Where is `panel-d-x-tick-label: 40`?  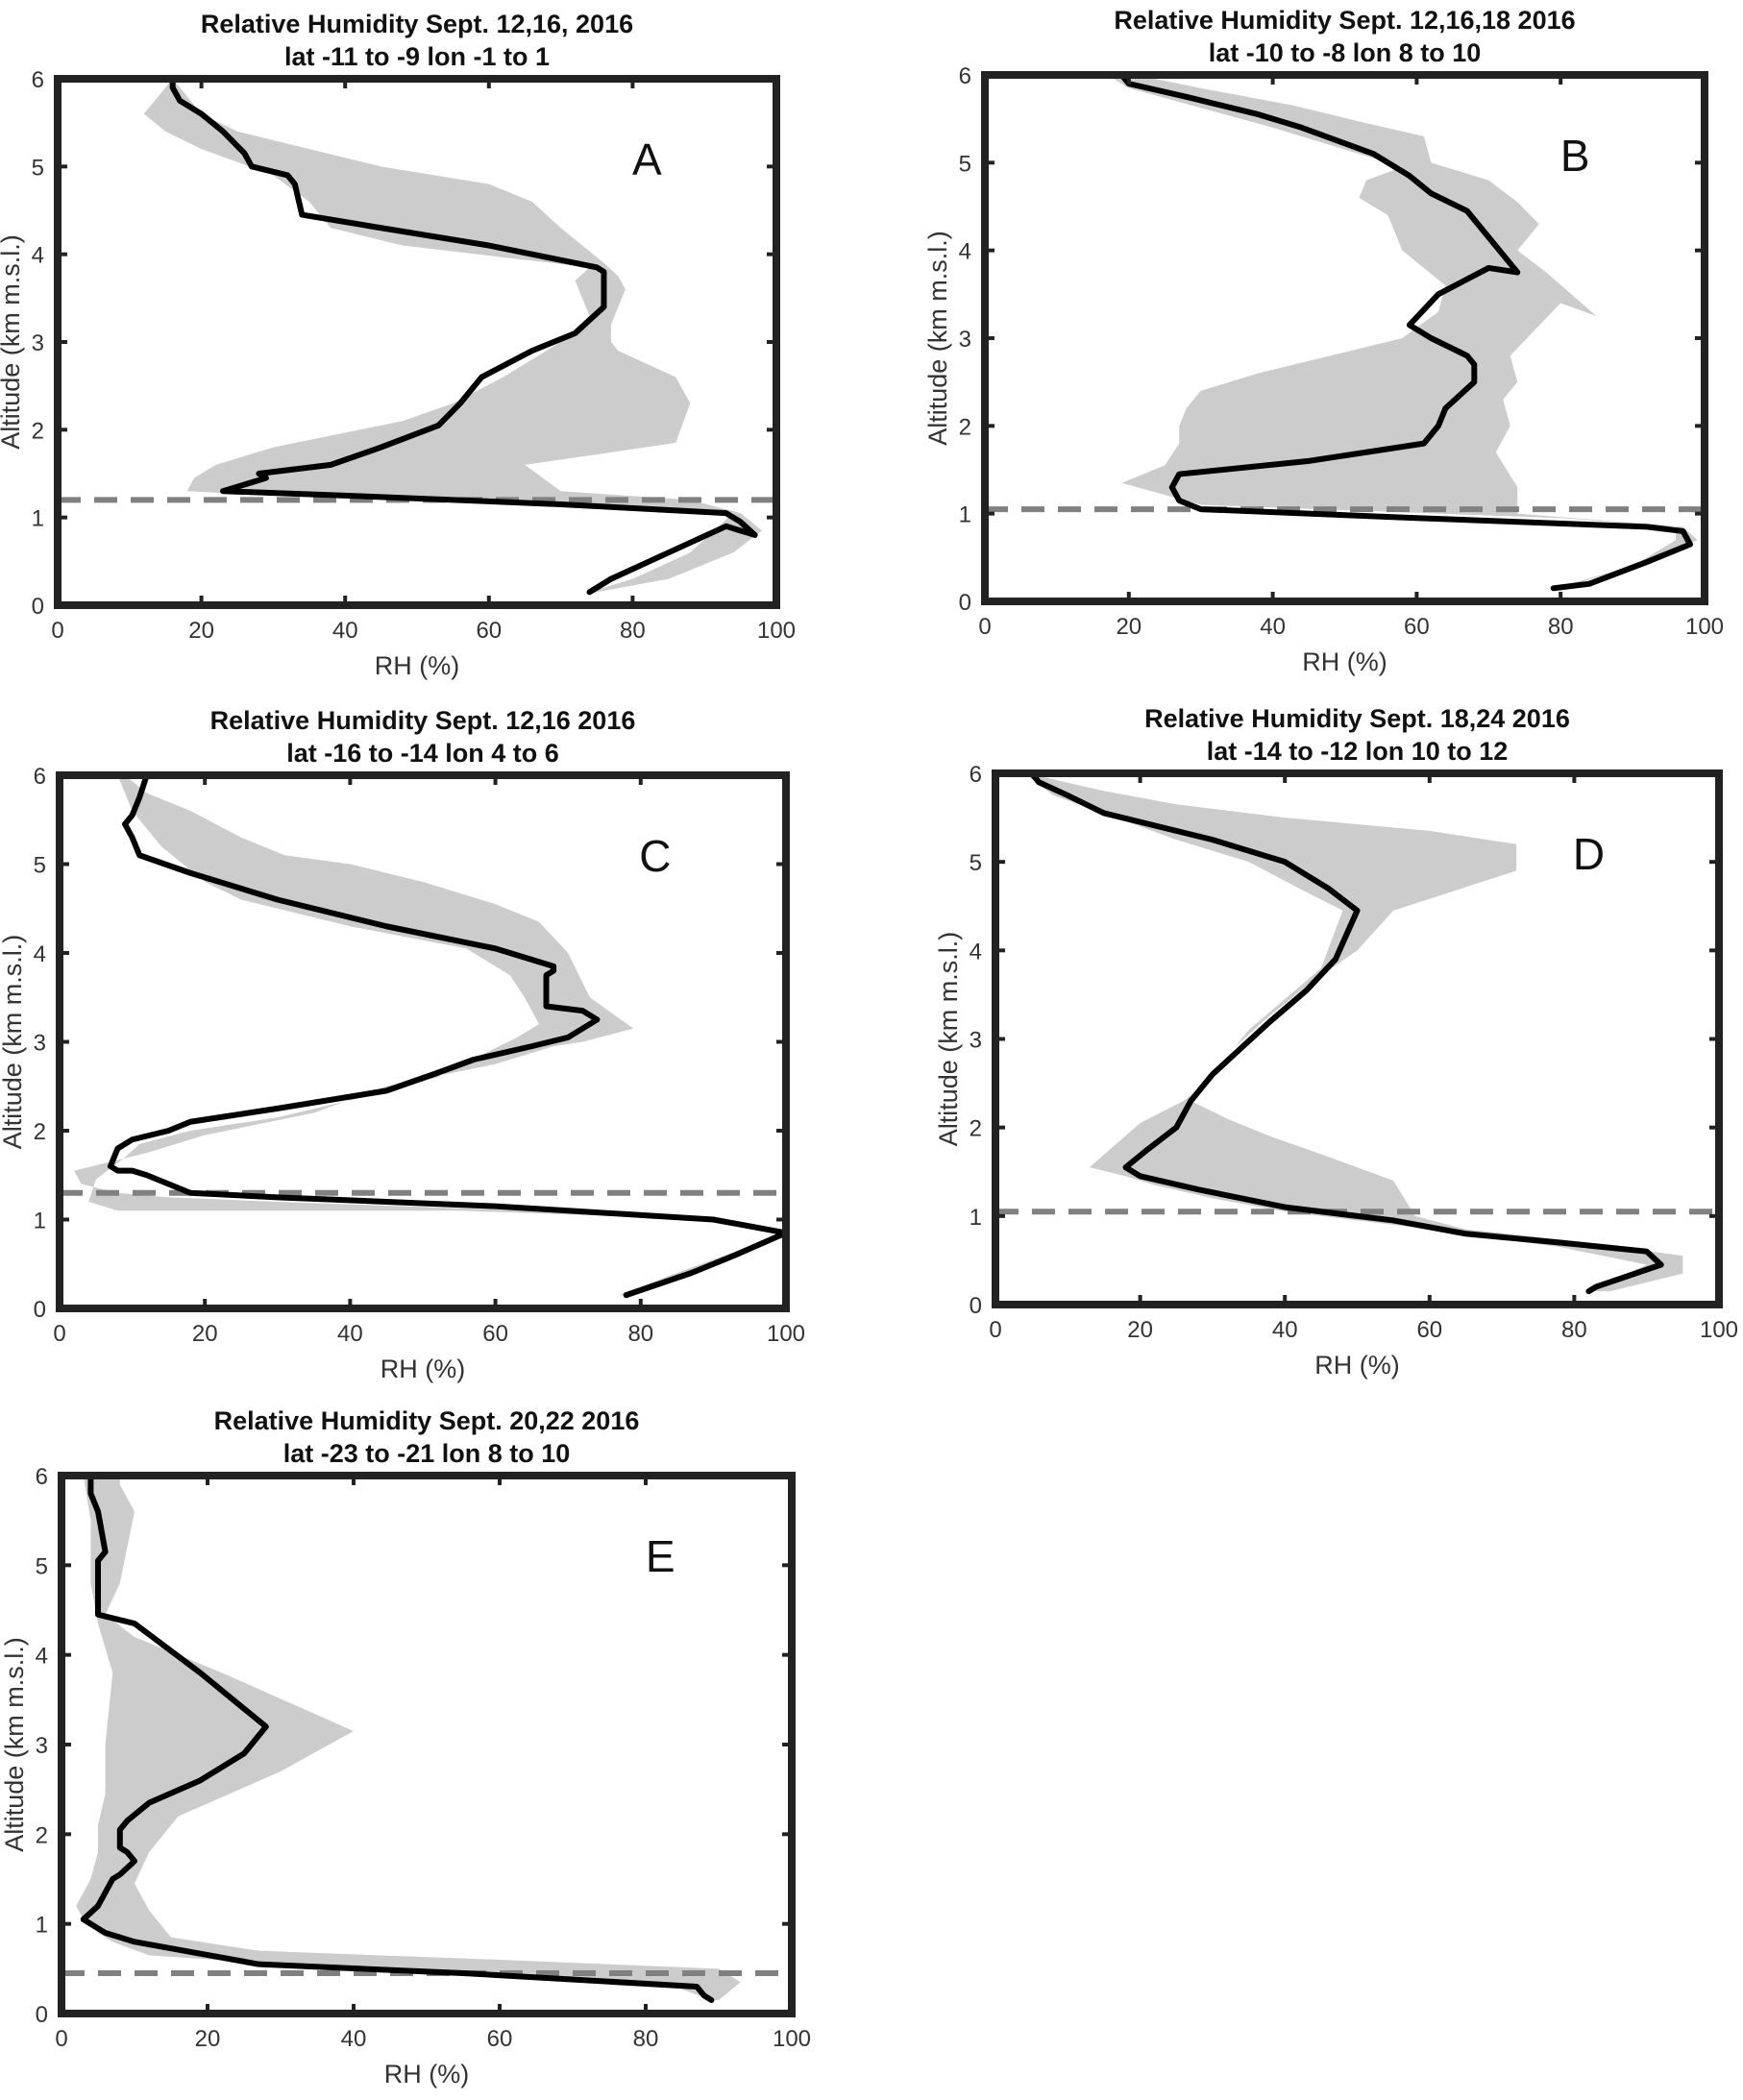 panel-d-x-tick-label: 40 is located at coordinates (1285, 1330).